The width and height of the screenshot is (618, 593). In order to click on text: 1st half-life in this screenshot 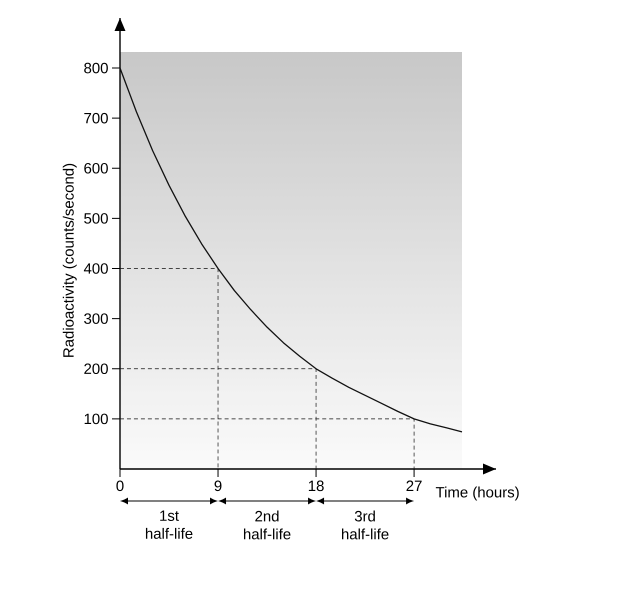, I will do `click(169, 524)`.